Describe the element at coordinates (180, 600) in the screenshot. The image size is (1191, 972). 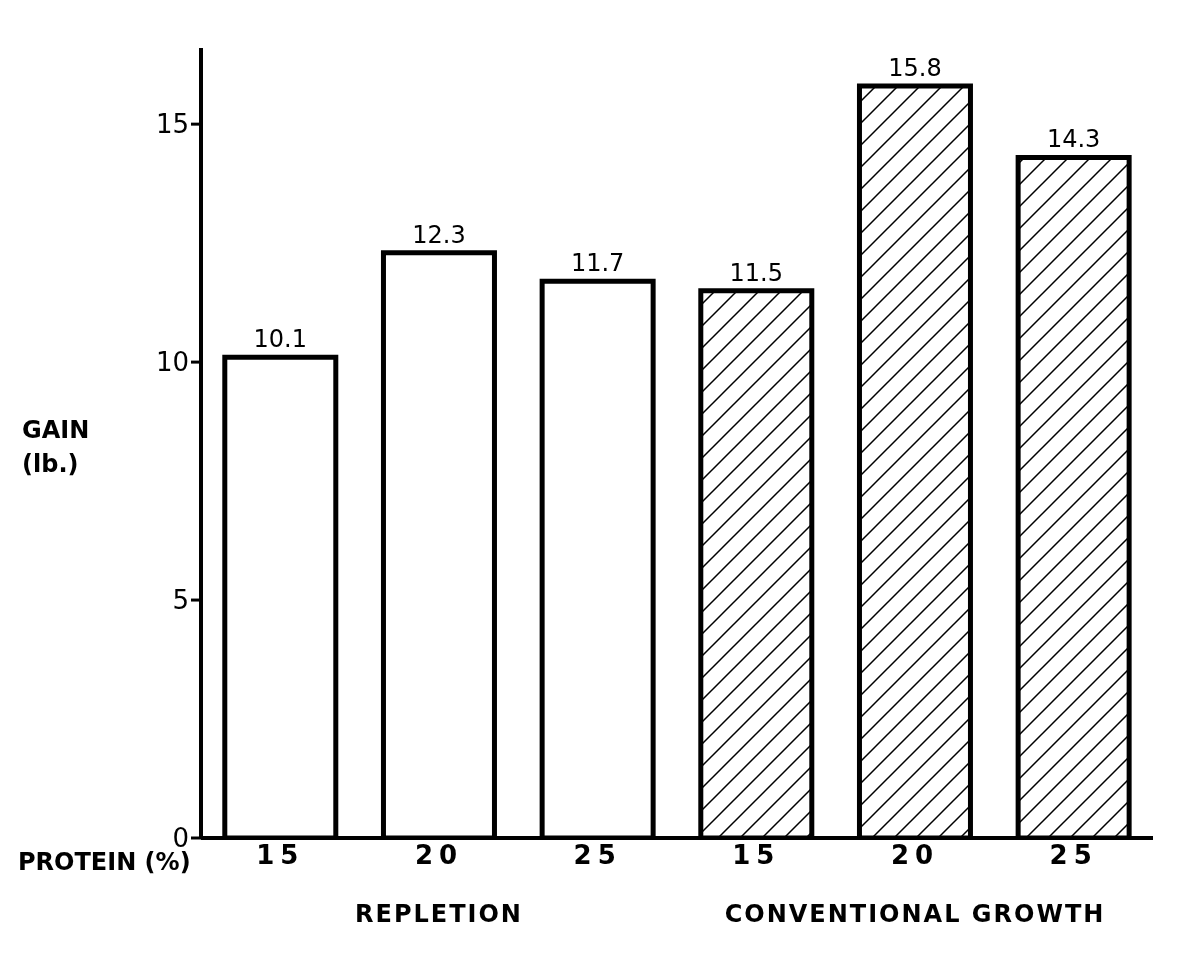
I see `y-tick-label: 5` at that location.